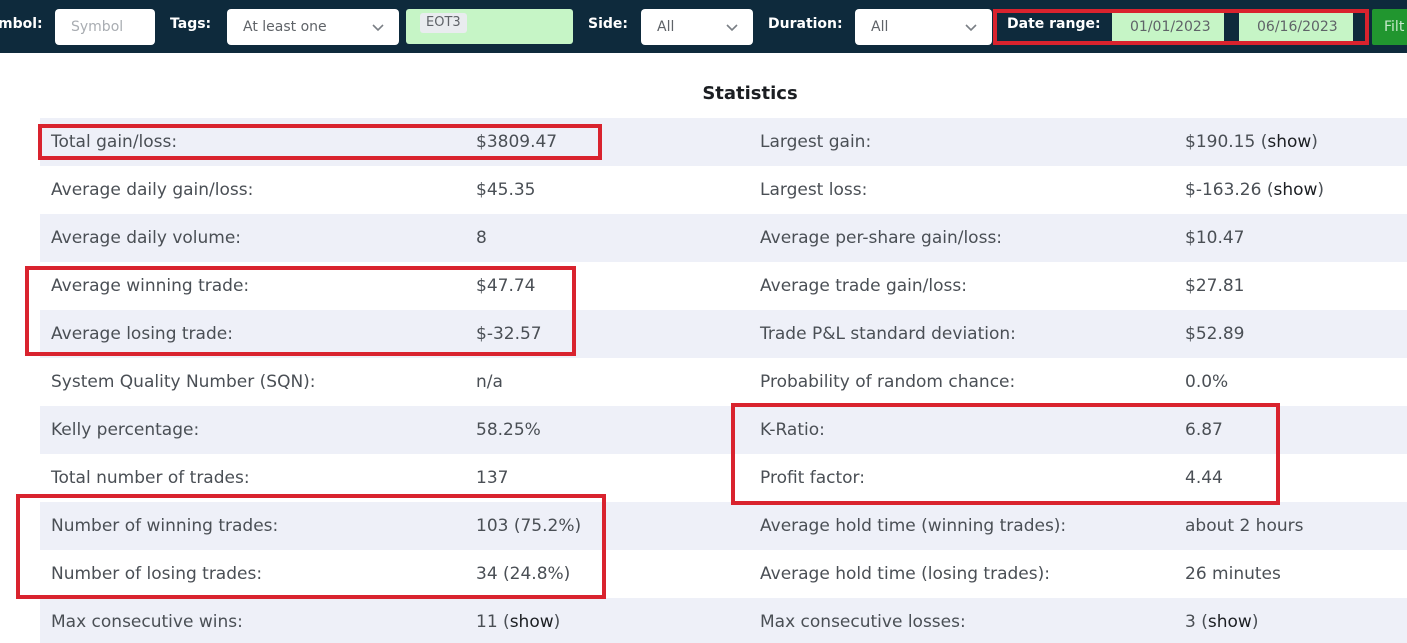 The image size is (1407, 643). I want to click on tags-mode-value: At least one, so click(285, 27).